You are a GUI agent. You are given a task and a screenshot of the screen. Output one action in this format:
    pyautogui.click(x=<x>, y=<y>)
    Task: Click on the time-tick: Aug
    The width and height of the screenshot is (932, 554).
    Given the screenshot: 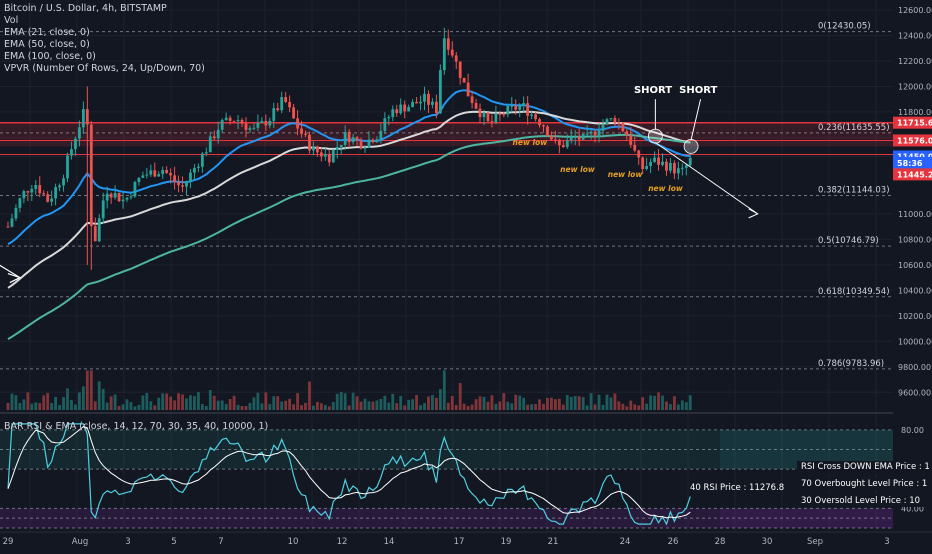 What is the action you would take?
    pyautogui.click(x=80, y=542)
    